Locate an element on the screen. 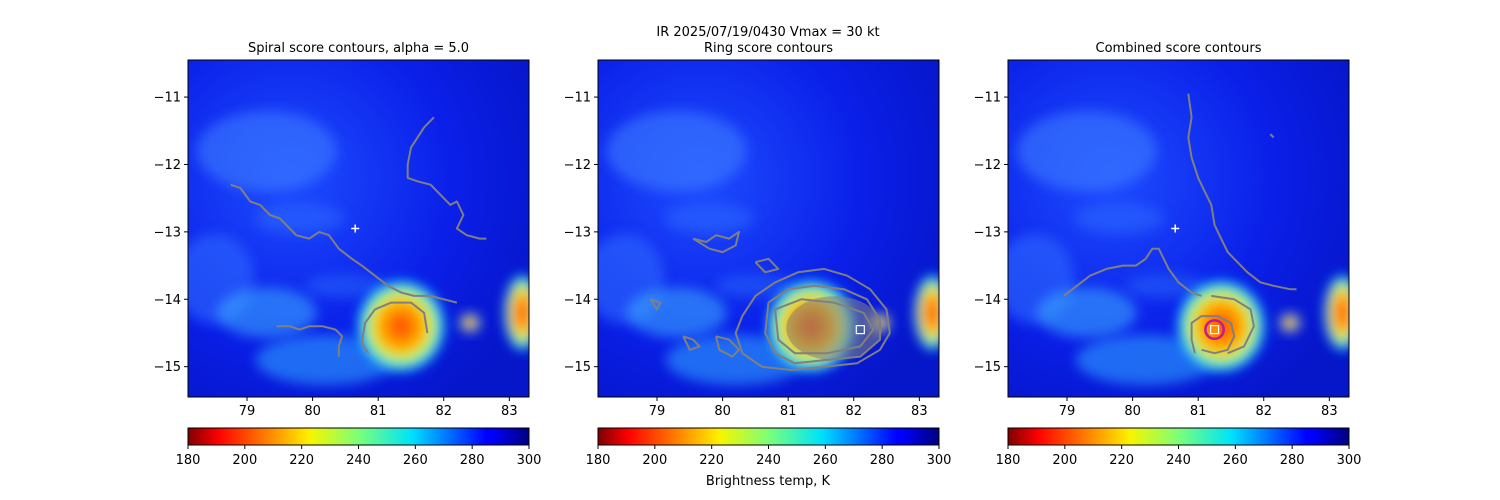 The image size is (1500, 500). panel-title: Ring score contours is located at coordinates (768, 48).